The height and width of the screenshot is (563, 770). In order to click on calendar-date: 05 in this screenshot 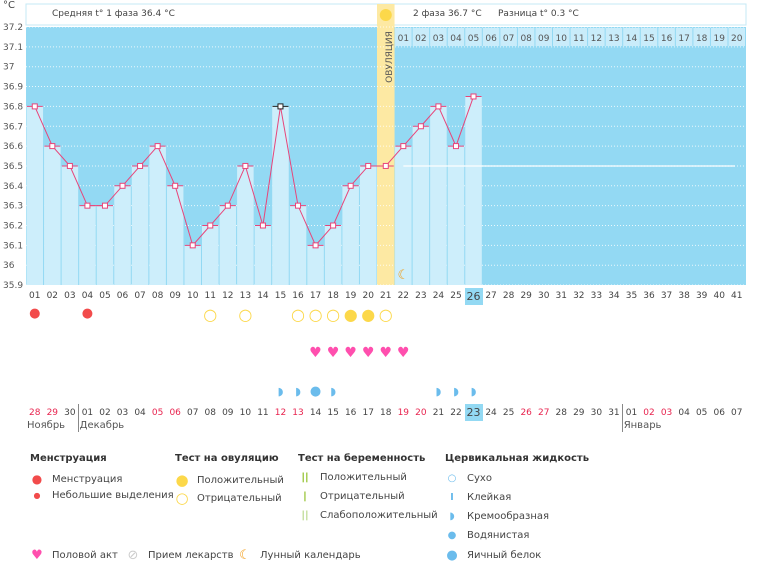, I will do `click(157, 413)`.